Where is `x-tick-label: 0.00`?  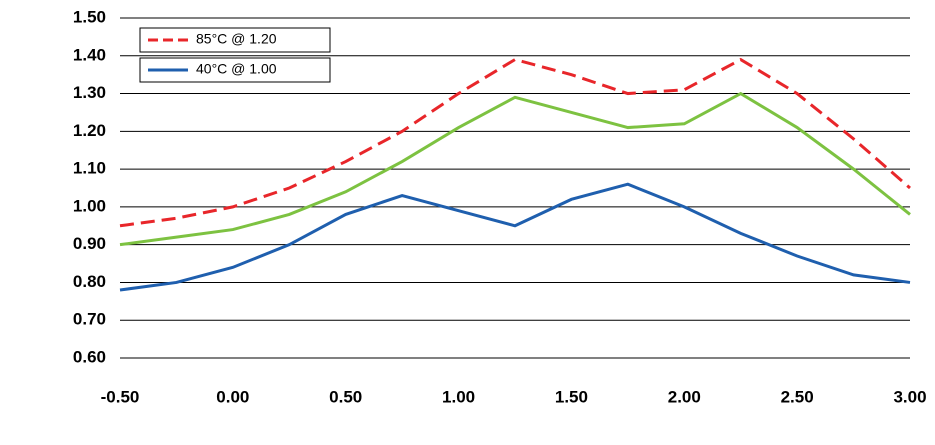 x-tick-label: 0.00 is located at coordinates (232, 396).